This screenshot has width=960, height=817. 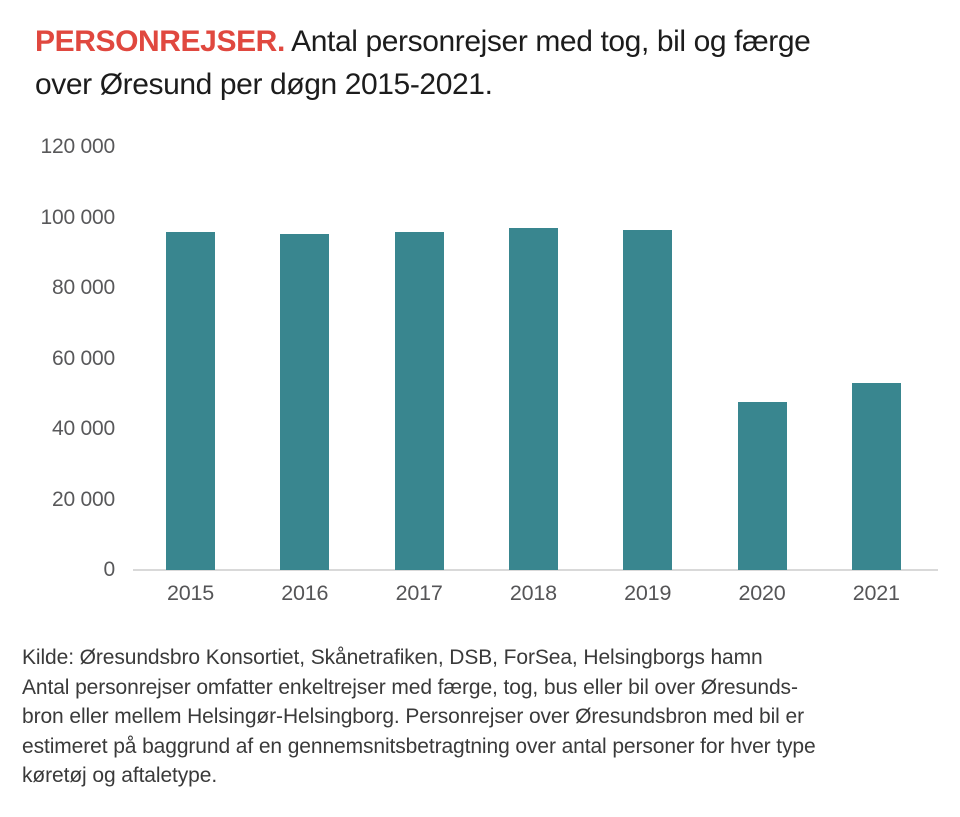 What do you see at coordinates (83, 428) in the screenshot?
I see `y-tick-label: 40 000` at bounding box center [83, 428].